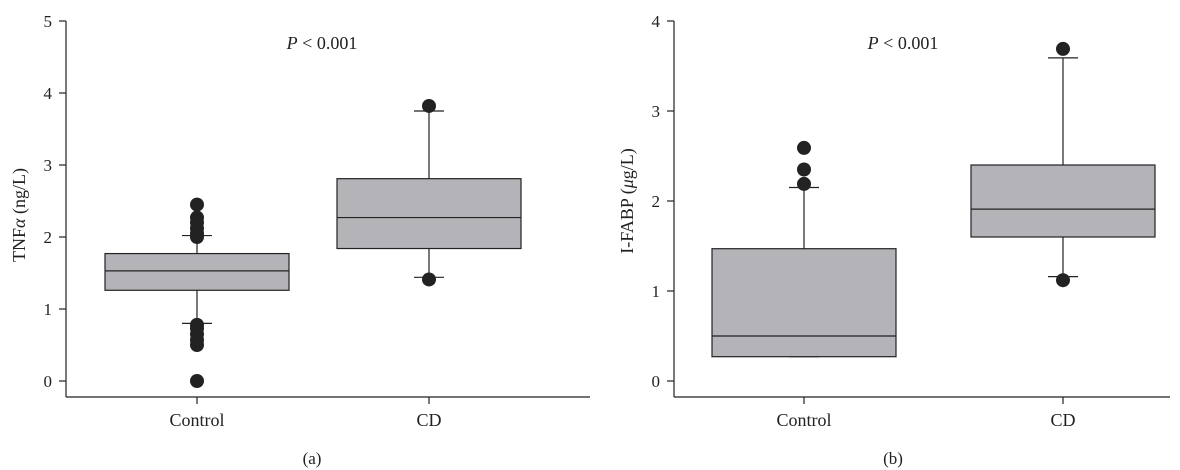 This screenshot has width=1180, height=470. Describe the element at coordinates (803, 420) in the screenshot. I see `x-category-label-b: Control` at that location.